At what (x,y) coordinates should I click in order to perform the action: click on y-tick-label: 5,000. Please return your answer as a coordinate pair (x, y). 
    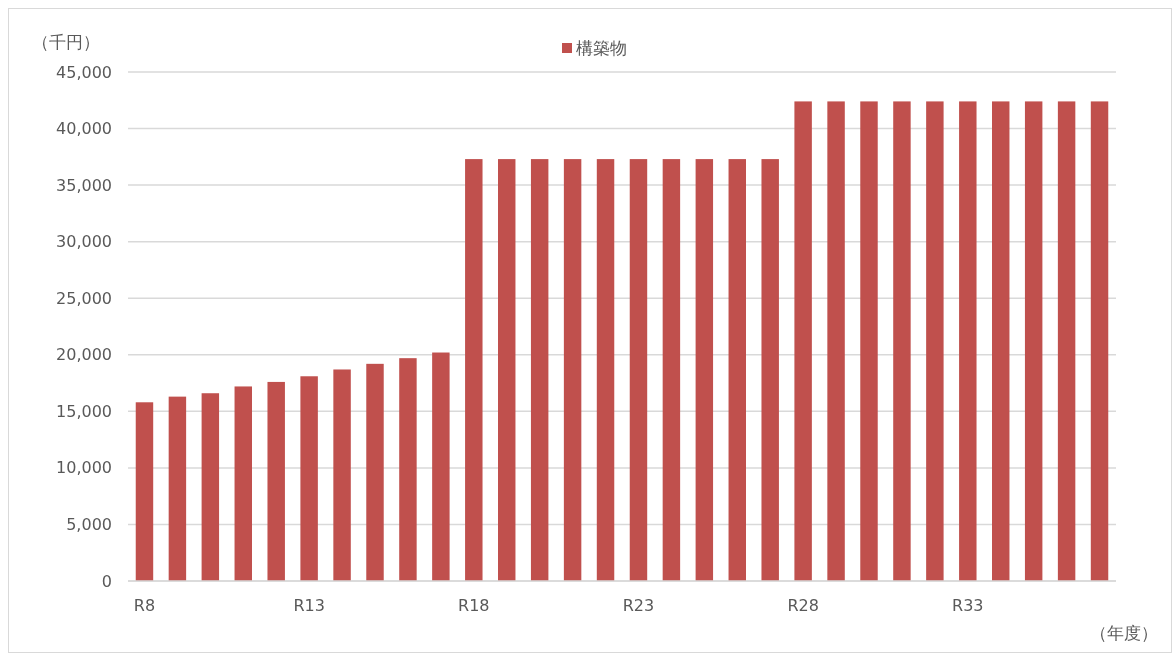
    Looking at the image, I should click on (89, 525).